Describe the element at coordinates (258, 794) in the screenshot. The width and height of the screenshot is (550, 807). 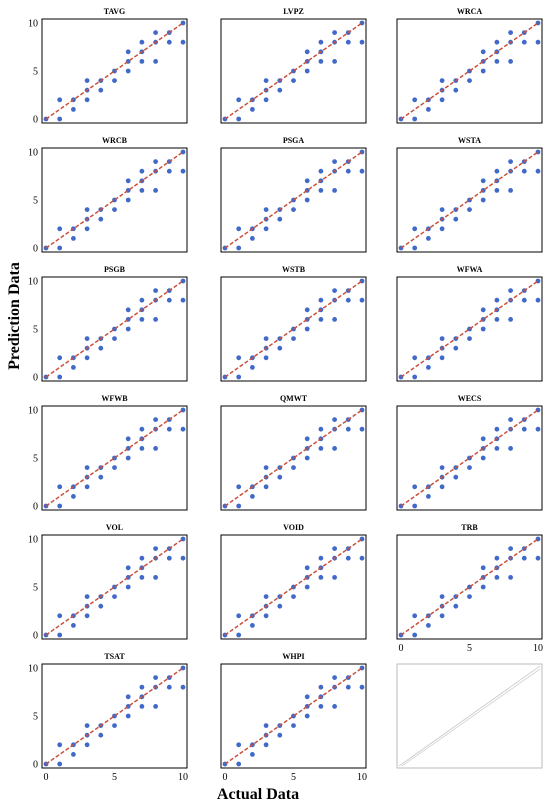
I see `figure-x-axis-label: Actual Data` at that location.